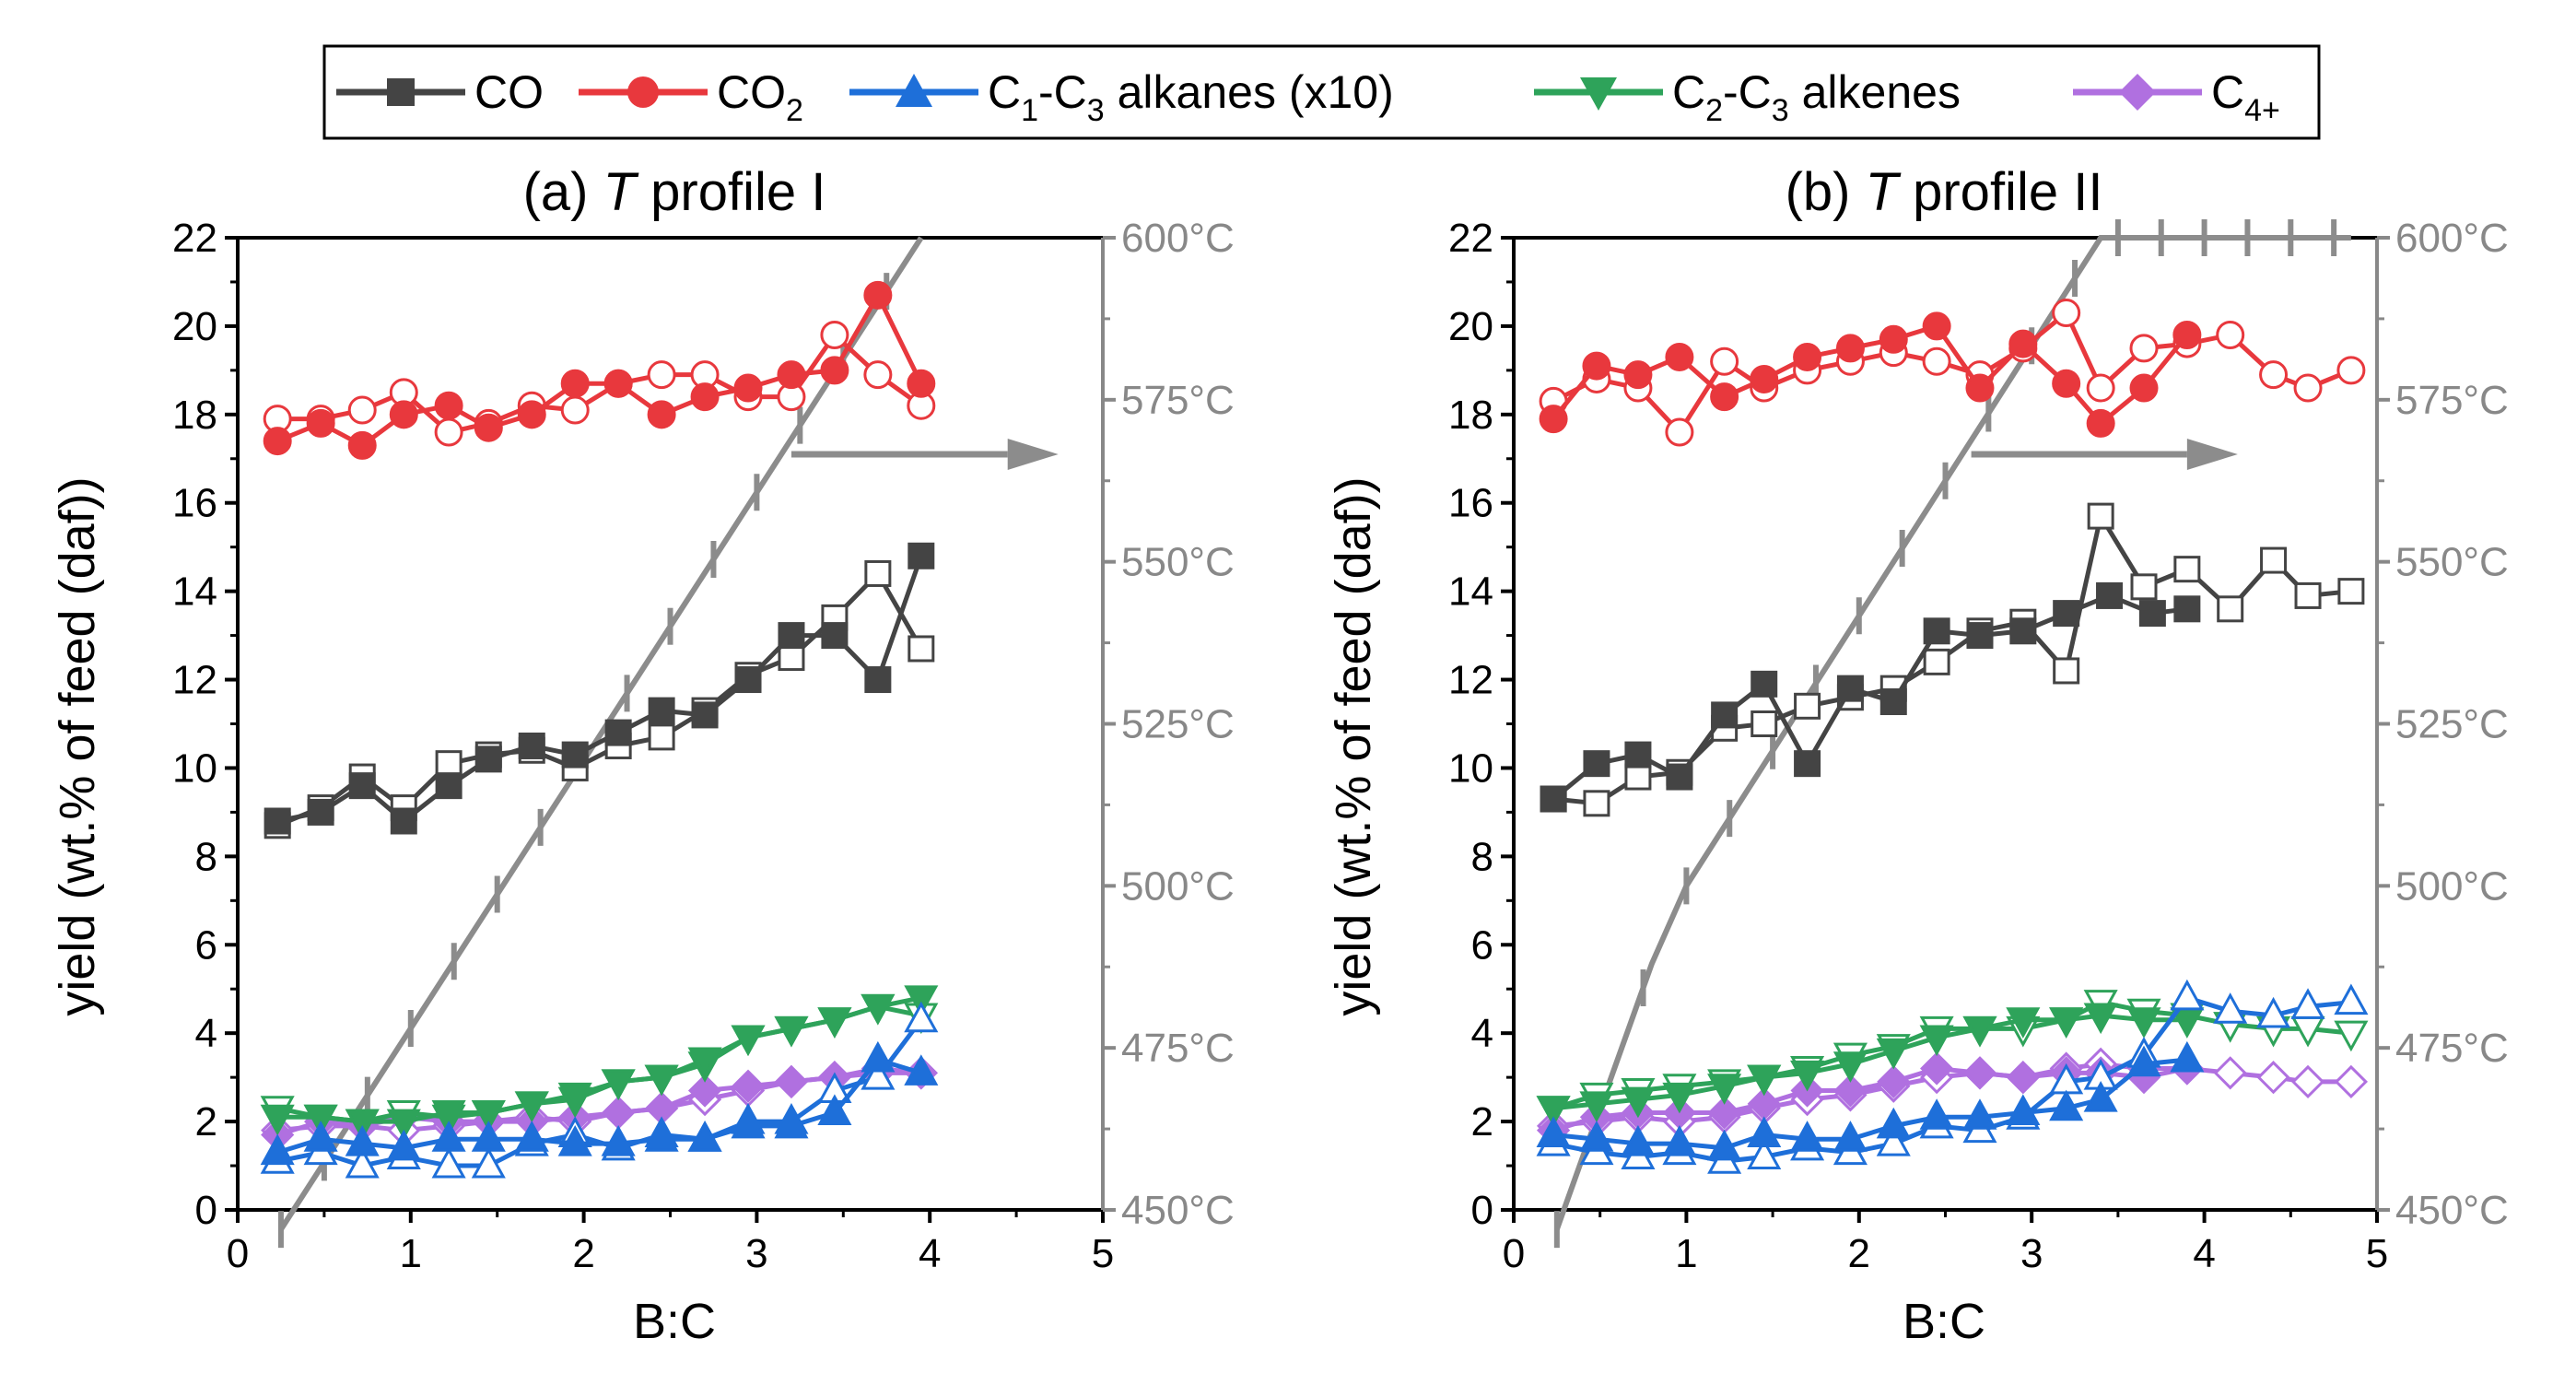 Image resolution: width=2576 pixels, height=1385 pixels. What do you see at coordinates (1869, 1062) in the screenshot?
I see `panel-b-alkenes-filled-line` at bounding box center [1869, 1062].